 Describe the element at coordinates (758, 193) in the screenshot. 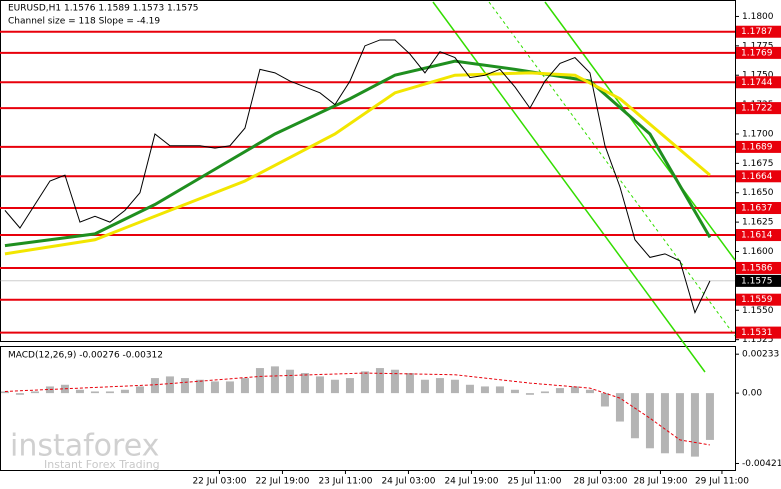

I see `y-tick-label: 1.1650` at that location.